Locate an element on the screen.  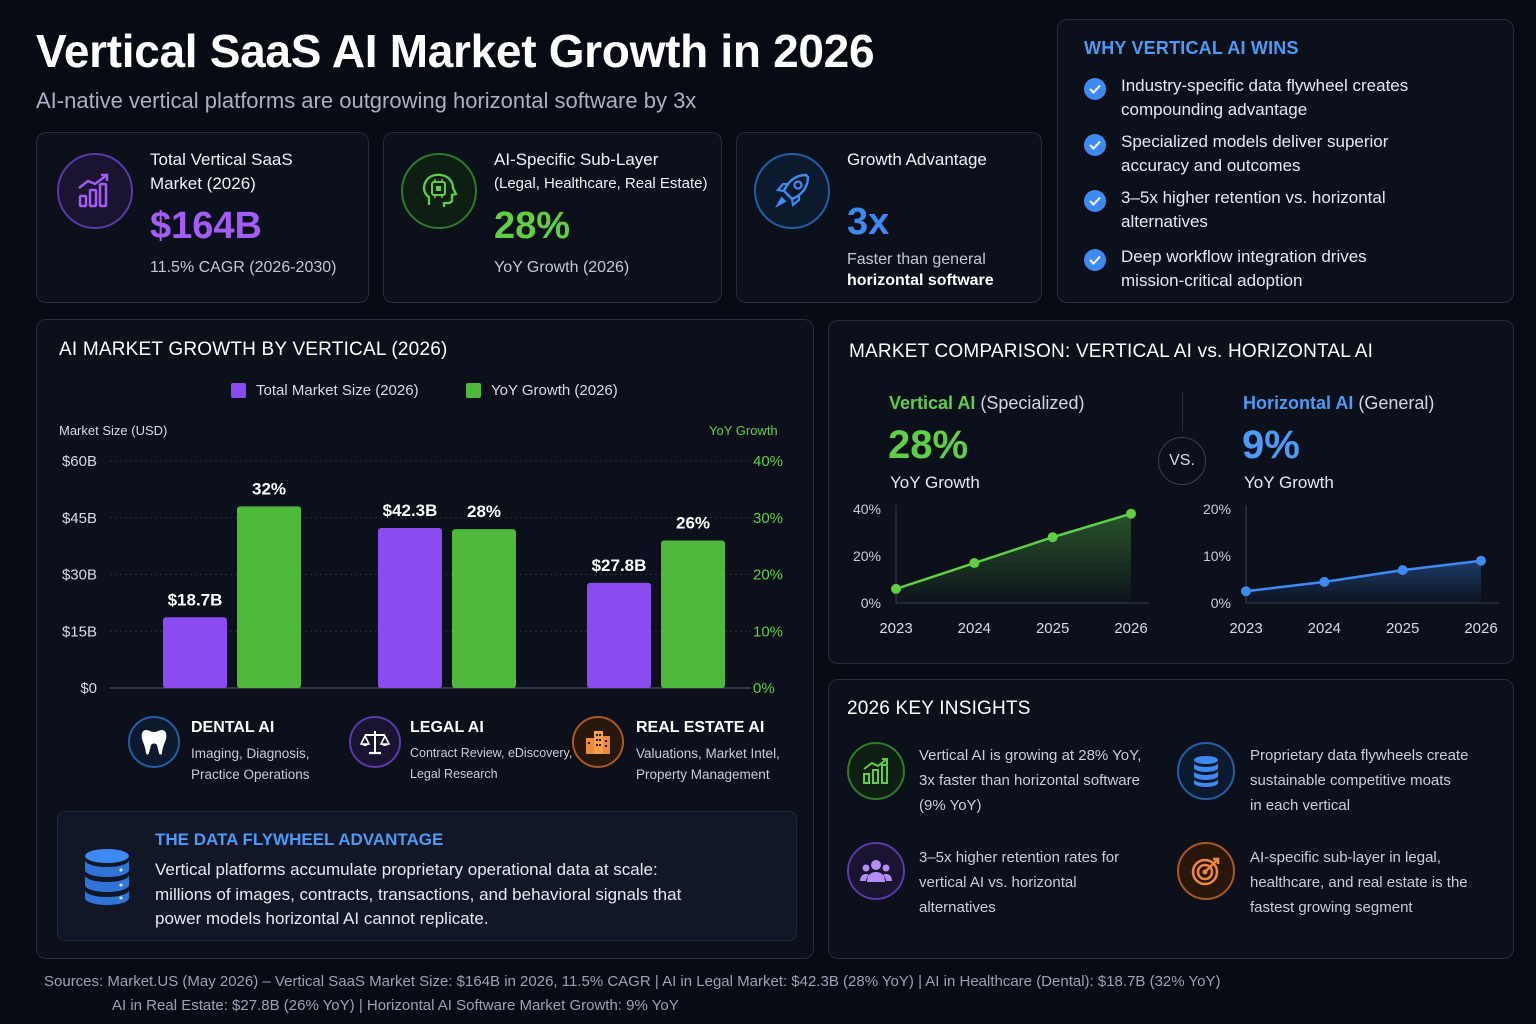
legend-yoy-growth: YoY Growth (2026) is located at coordinates (542, 390).